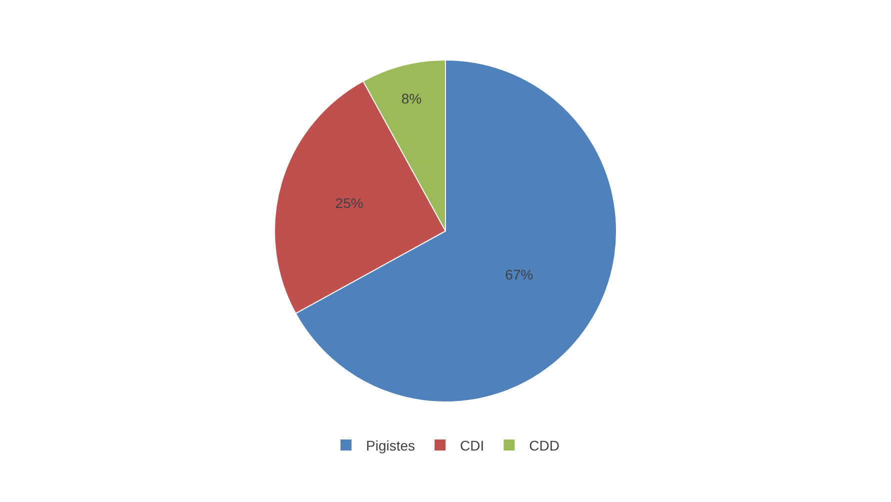 This screenshot has height=502, width=891. I want to click on legend-label: Pigistes, so click(391, 445).